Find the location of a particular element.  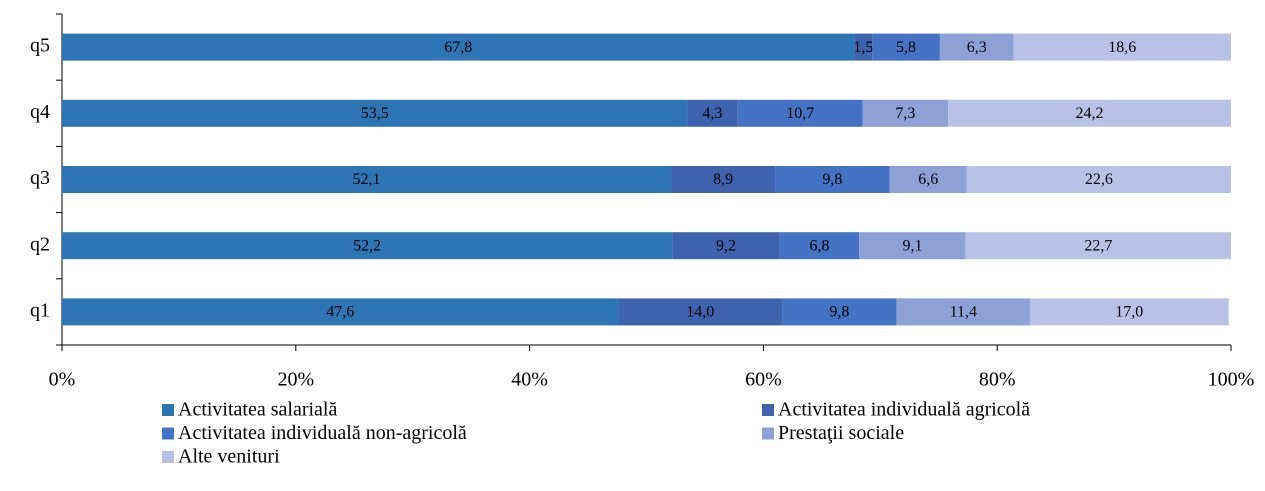

data-label: 24,2 is located at coordinates (1090, 113).